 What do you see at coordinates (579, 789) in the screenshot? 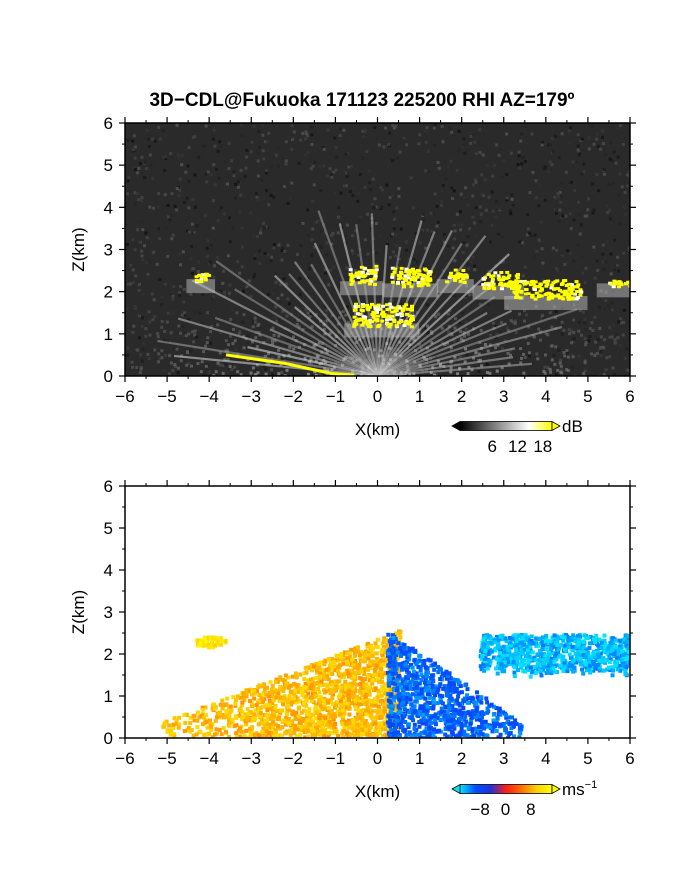
I see `colorbar-unit: ms−1` at bounding box center [579, 789].